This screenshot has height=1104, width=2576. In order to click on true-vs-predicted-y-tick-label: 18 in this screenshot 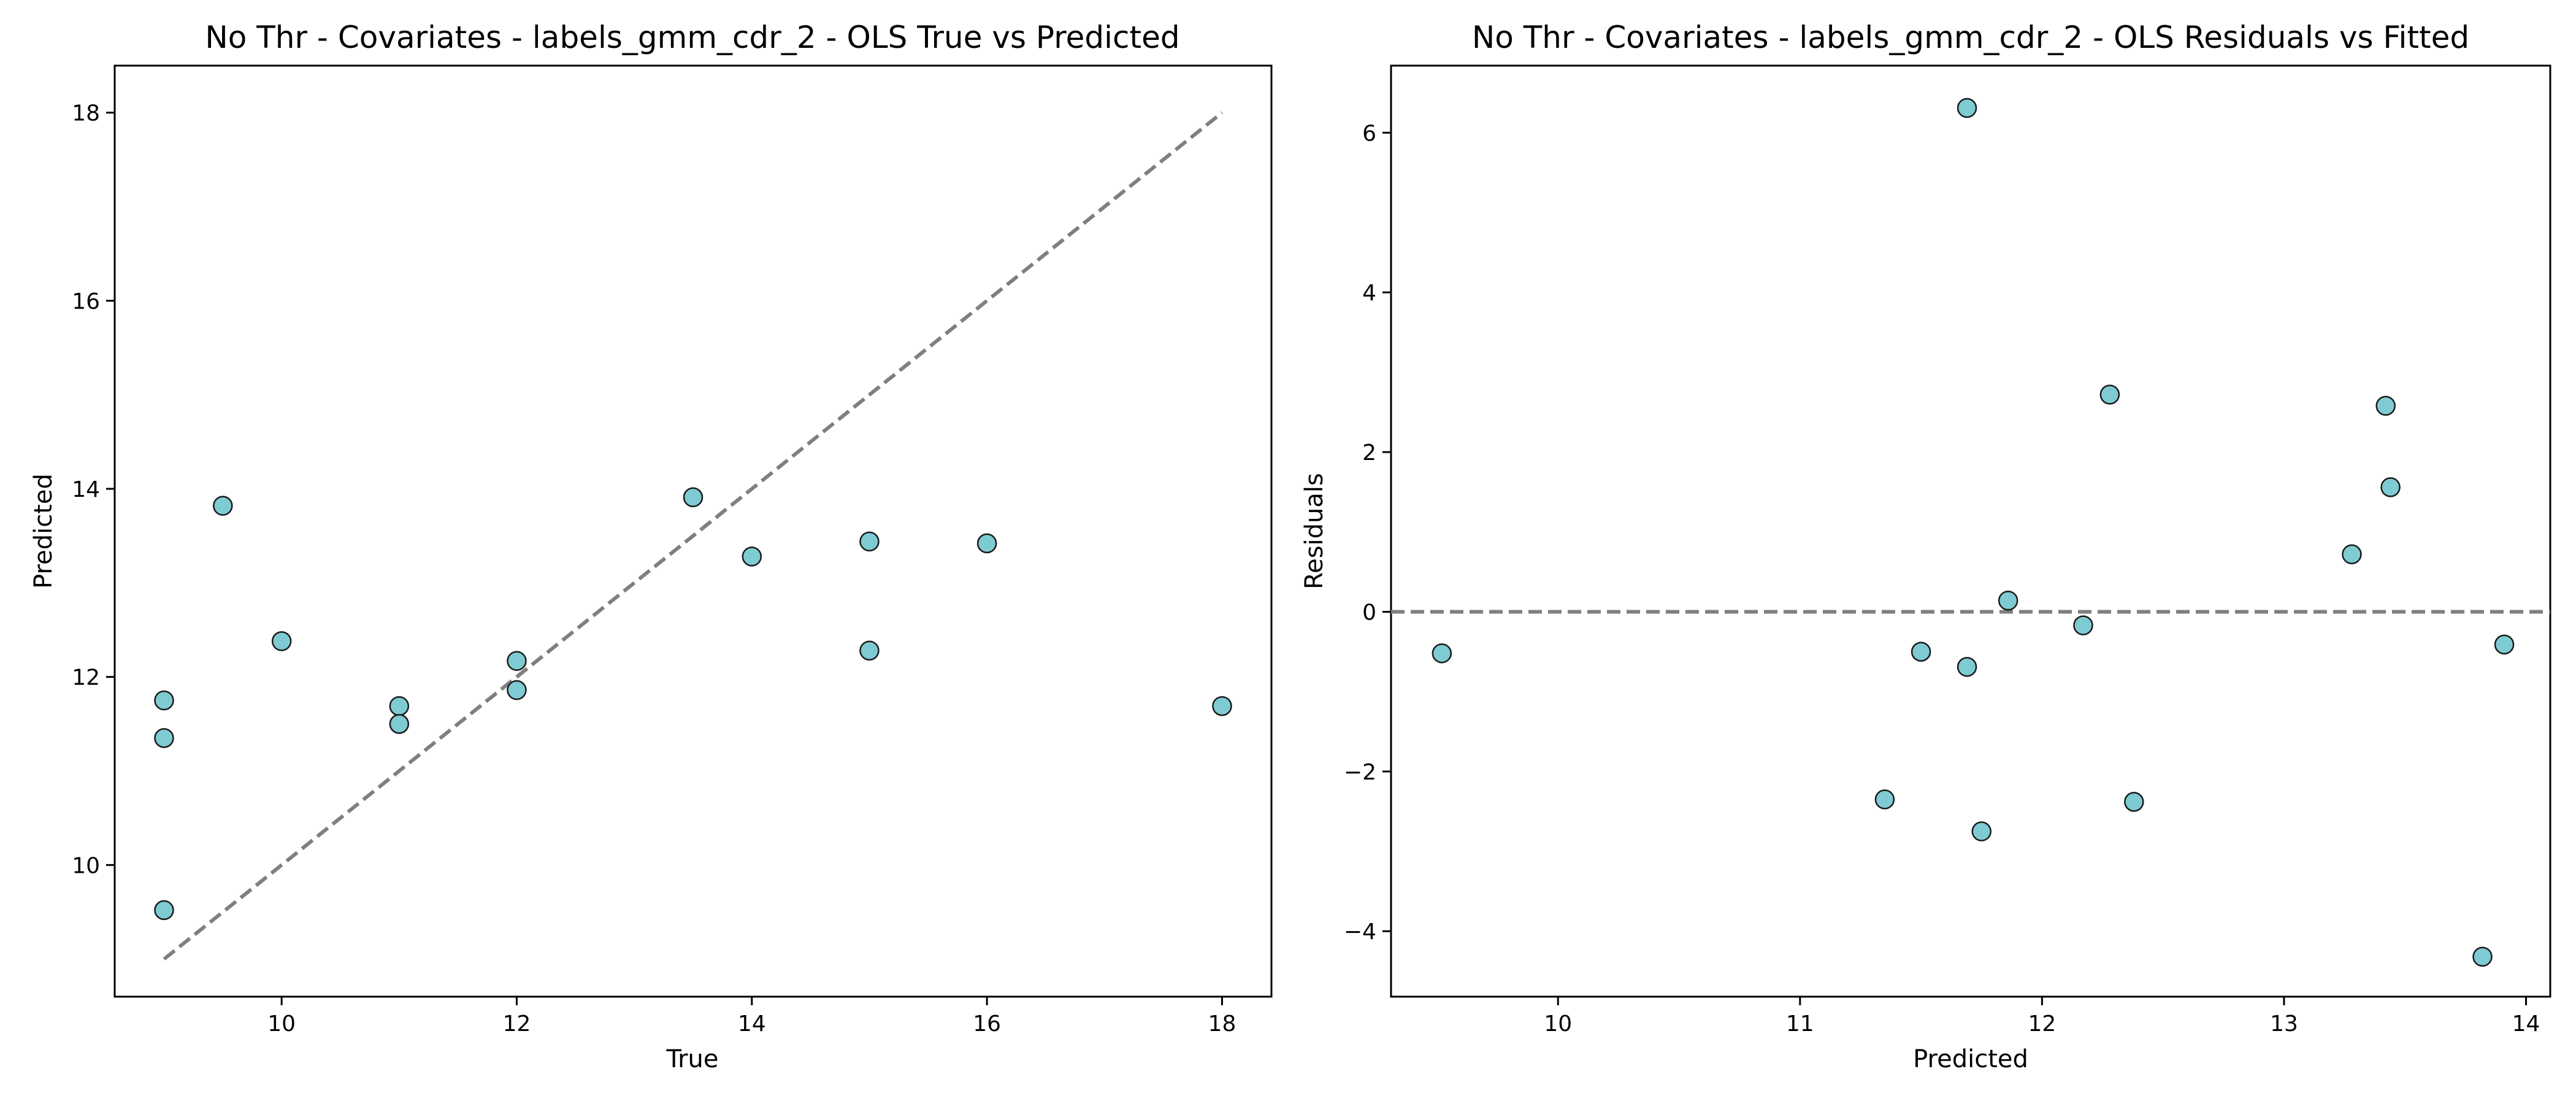, I will do `click(86, 113)`.